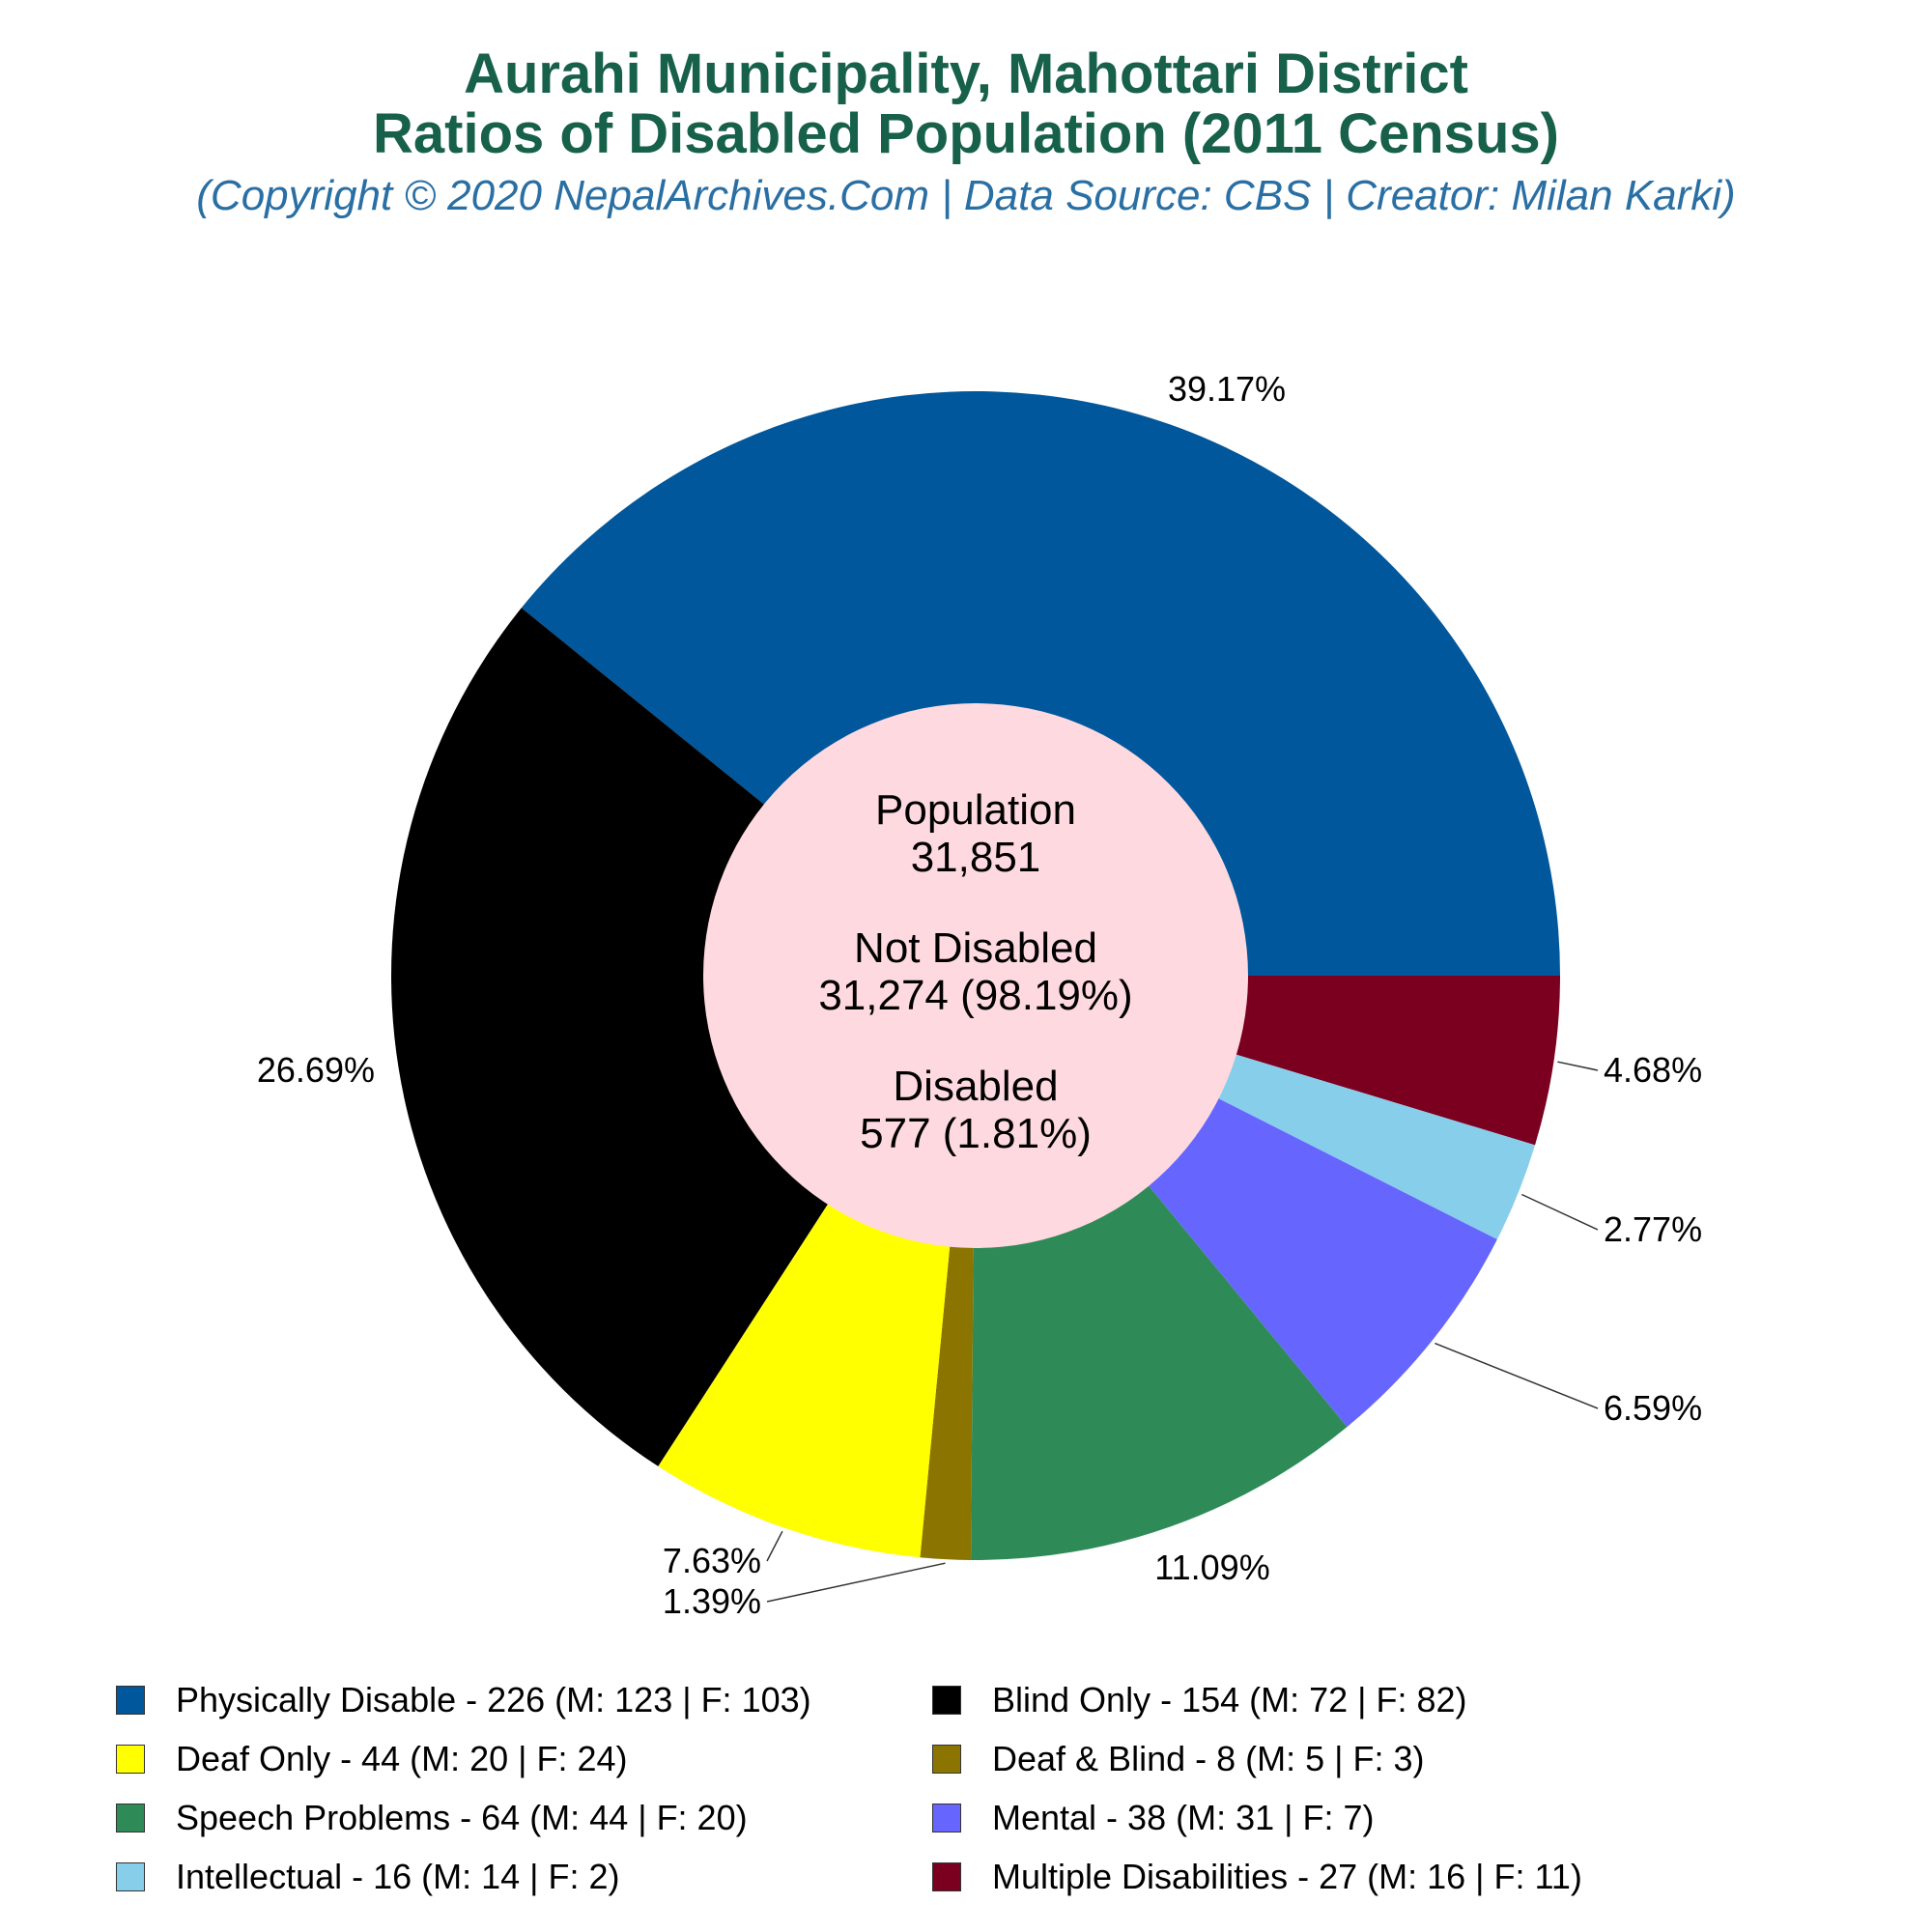 Image resolution: width=1932 pixels, height=1932 pixels. What do you see at coordinates (1559, 1212) in the screenshot?
I see `leader-line-intellectual` at bounding box center [1559, 1212].